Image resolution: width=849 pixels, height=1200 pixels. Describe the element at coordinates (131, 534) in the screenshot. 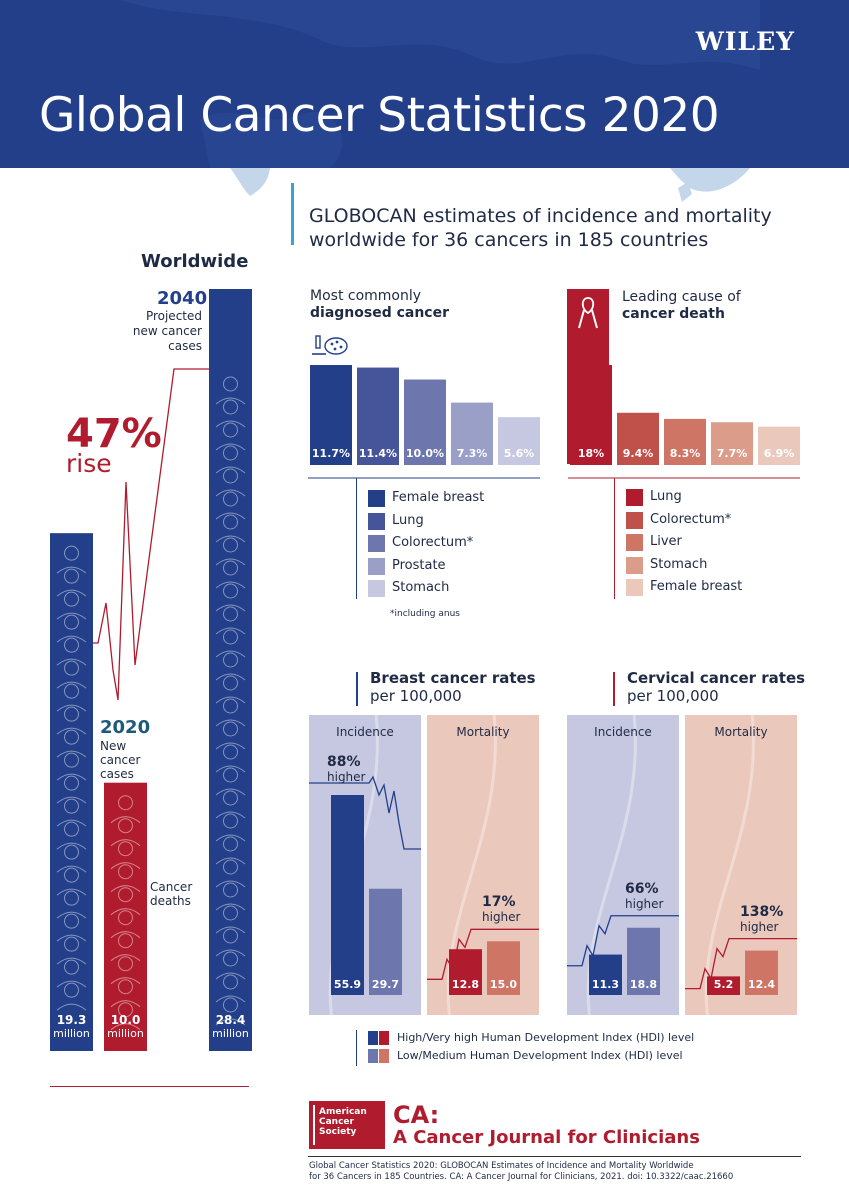

I see `heartbeat-line` at that location.